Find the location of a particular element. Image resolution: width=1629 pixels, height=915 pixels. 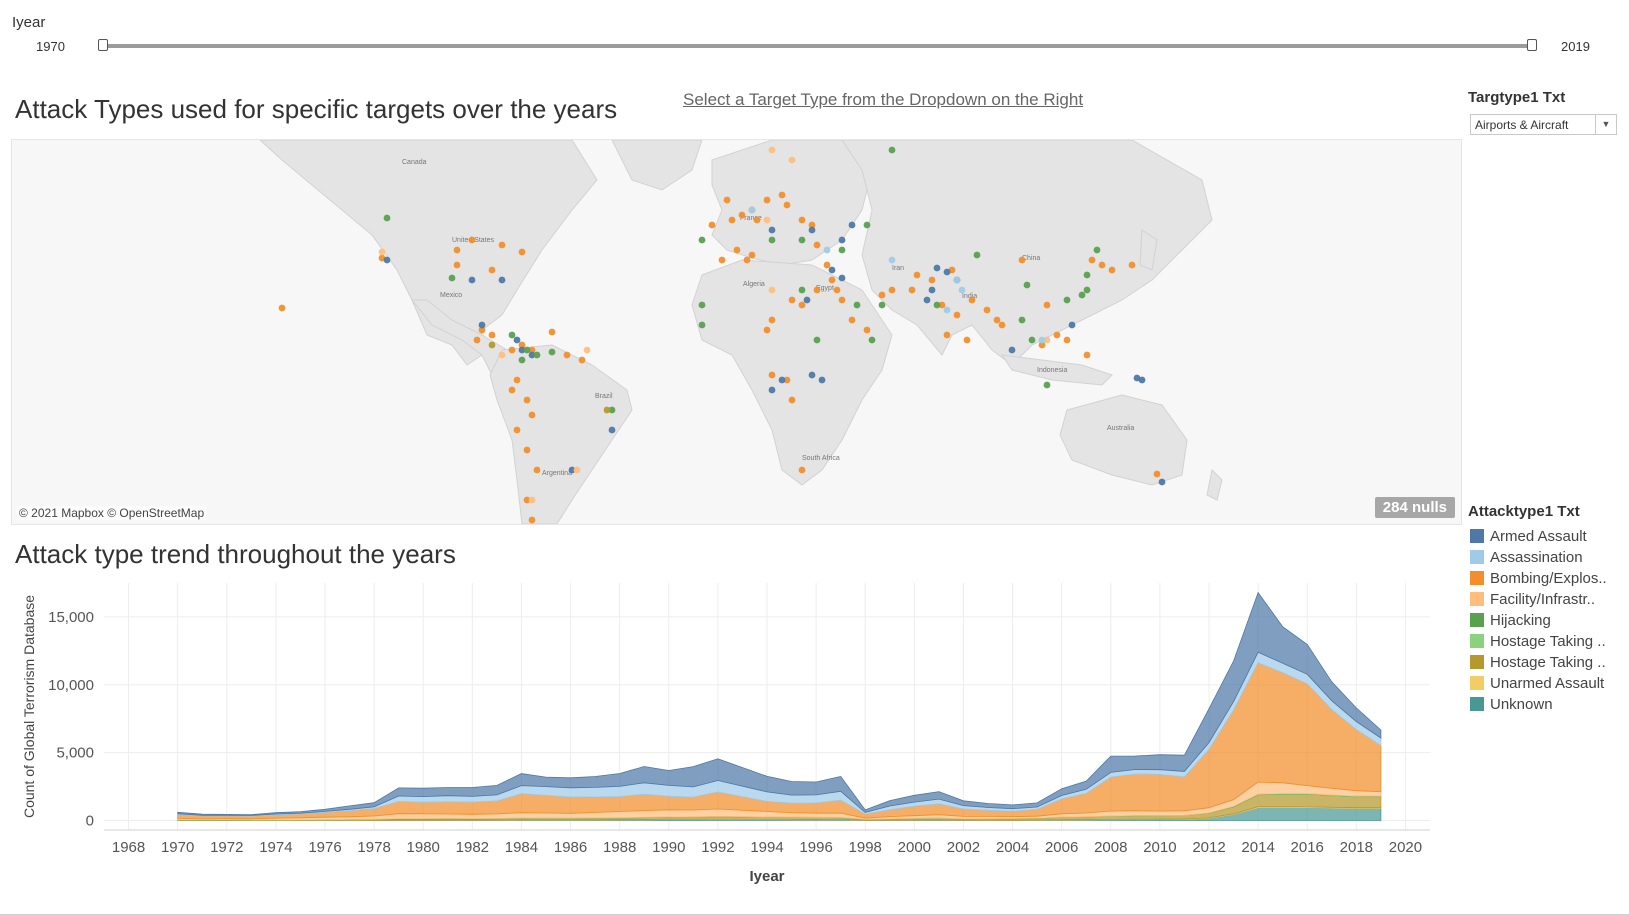

legend-item: Facility/Infrastr.. is located at coordinates (1532, 600).